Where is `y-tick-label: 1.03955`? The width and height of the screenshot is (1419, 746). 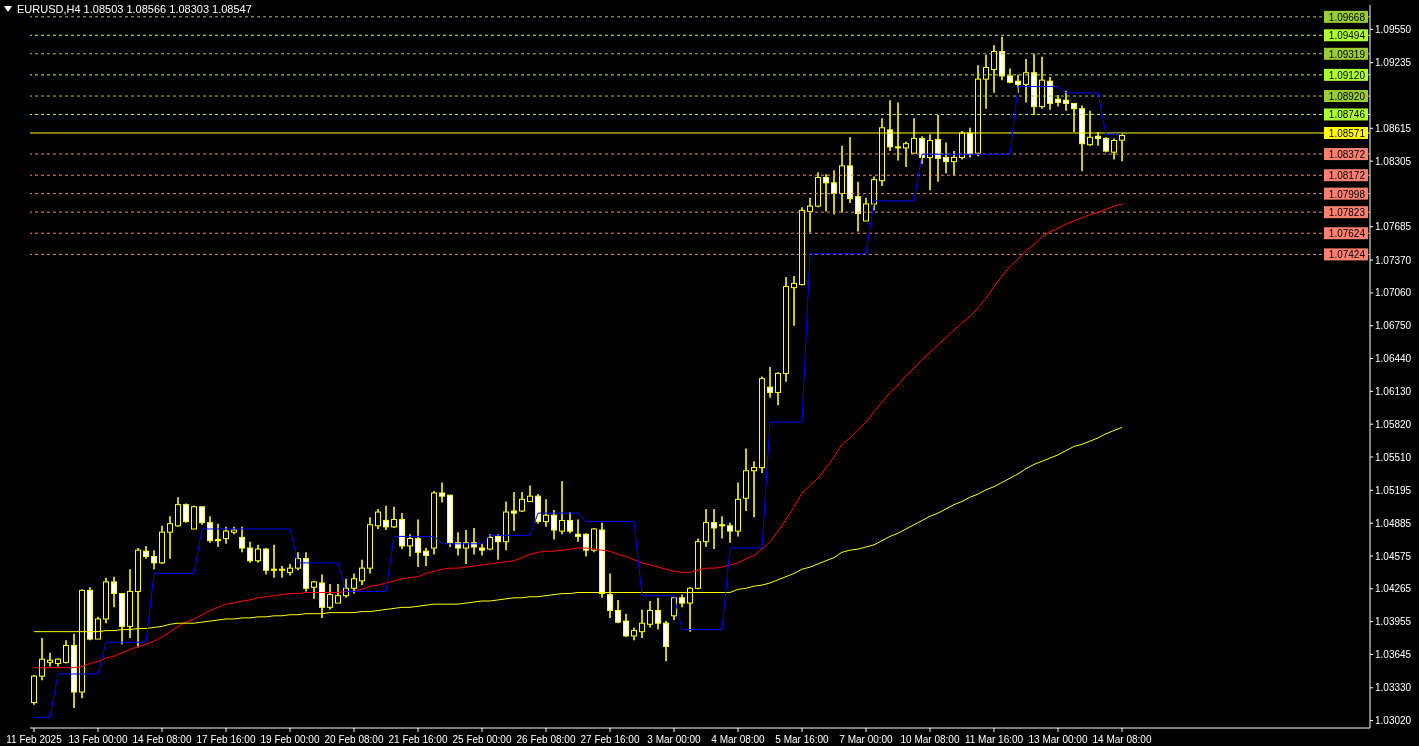 y-tick-label: 1.03955 is located at coordinates (1393, 622).